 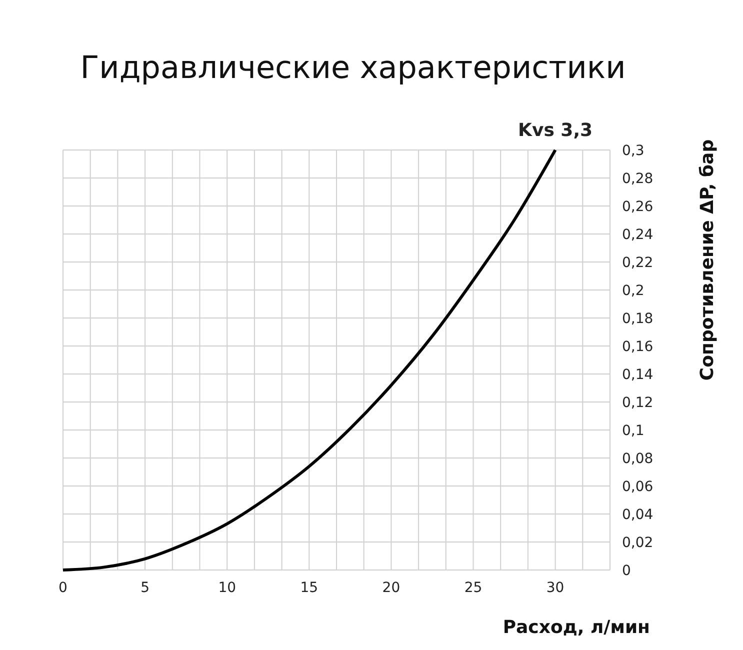 What do you see at coordinates (638, 487) in the screenshot?
I see `y-tick-label: 0,06` at bounding box center [638, 487].